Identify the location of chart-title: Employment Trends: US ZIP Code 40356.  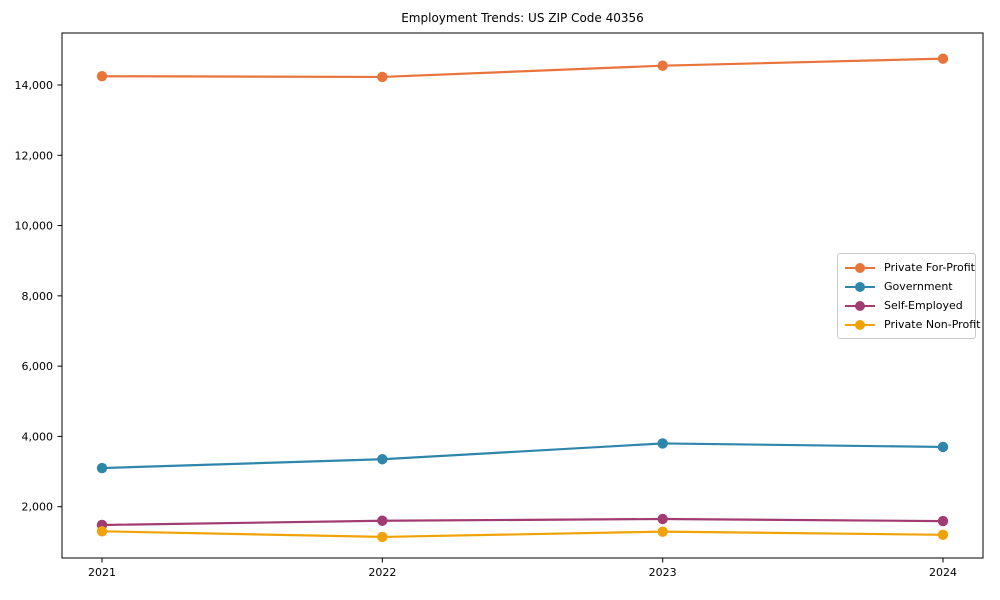
(522, 18).